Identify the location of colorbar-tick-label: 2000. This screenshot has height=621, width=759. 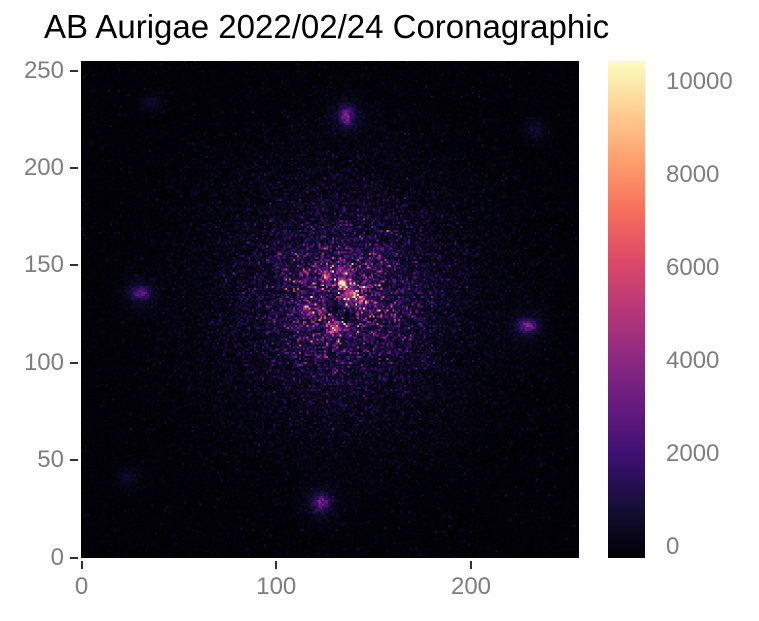
(693, 453).